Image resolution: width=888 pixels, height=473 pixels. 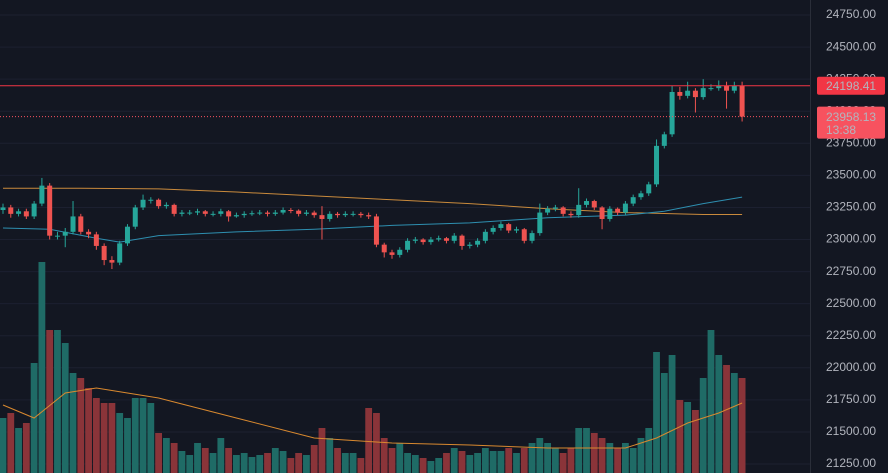 What do you see at coordinates (851, 431) in the screenshot?
I see `y-tick-label: 21500.00` at bounding box center [851, 431].